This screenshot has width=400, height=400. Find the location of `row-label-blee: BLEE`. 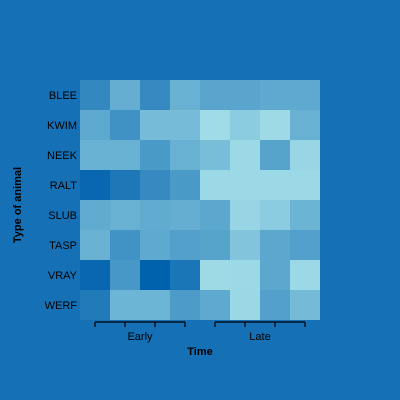

row-label-blee: BLEE is located at coordinates (63, 96).